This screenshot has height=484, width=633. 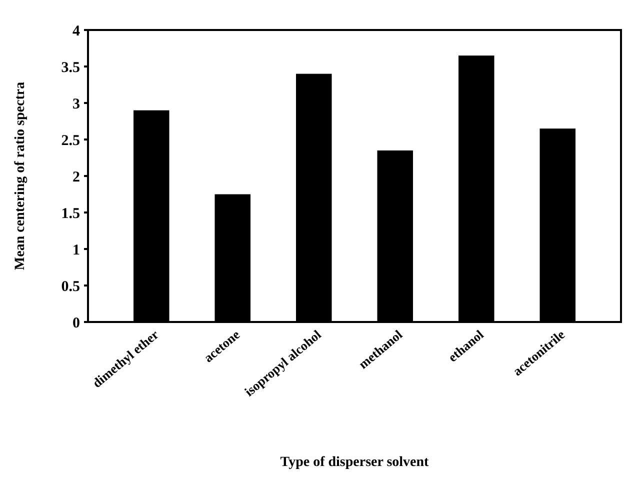 What do you see at coordinates (70, 214) in the screenshot?
I see `y-tick-label: 1.5` at bounding box center [70, 214].